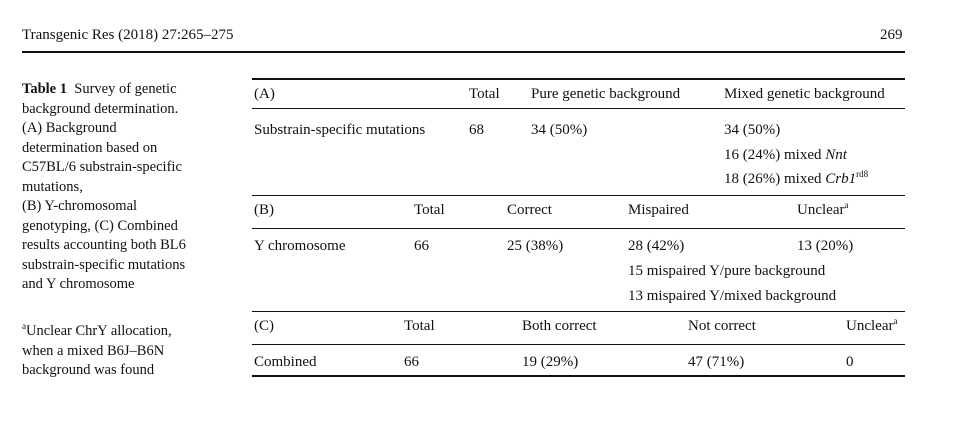 Image resolution: width=977 pixels, height=431 pixels. Describe the element at coordinates (559, 326) in the screenshot. I see `section-c-header-both-correct: Both correct` at that location.